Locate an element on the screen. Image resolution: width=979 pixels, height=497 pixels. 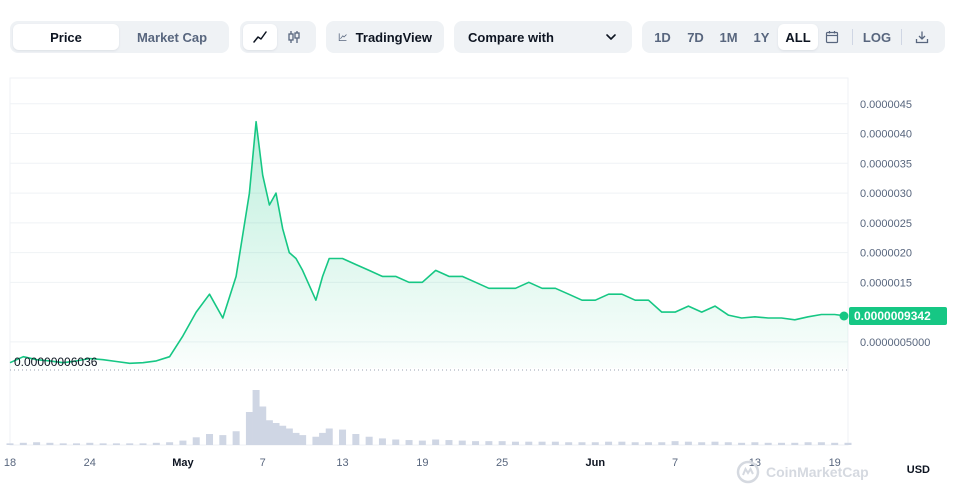
x-tick-label: May is located at coordinates (183, 463).